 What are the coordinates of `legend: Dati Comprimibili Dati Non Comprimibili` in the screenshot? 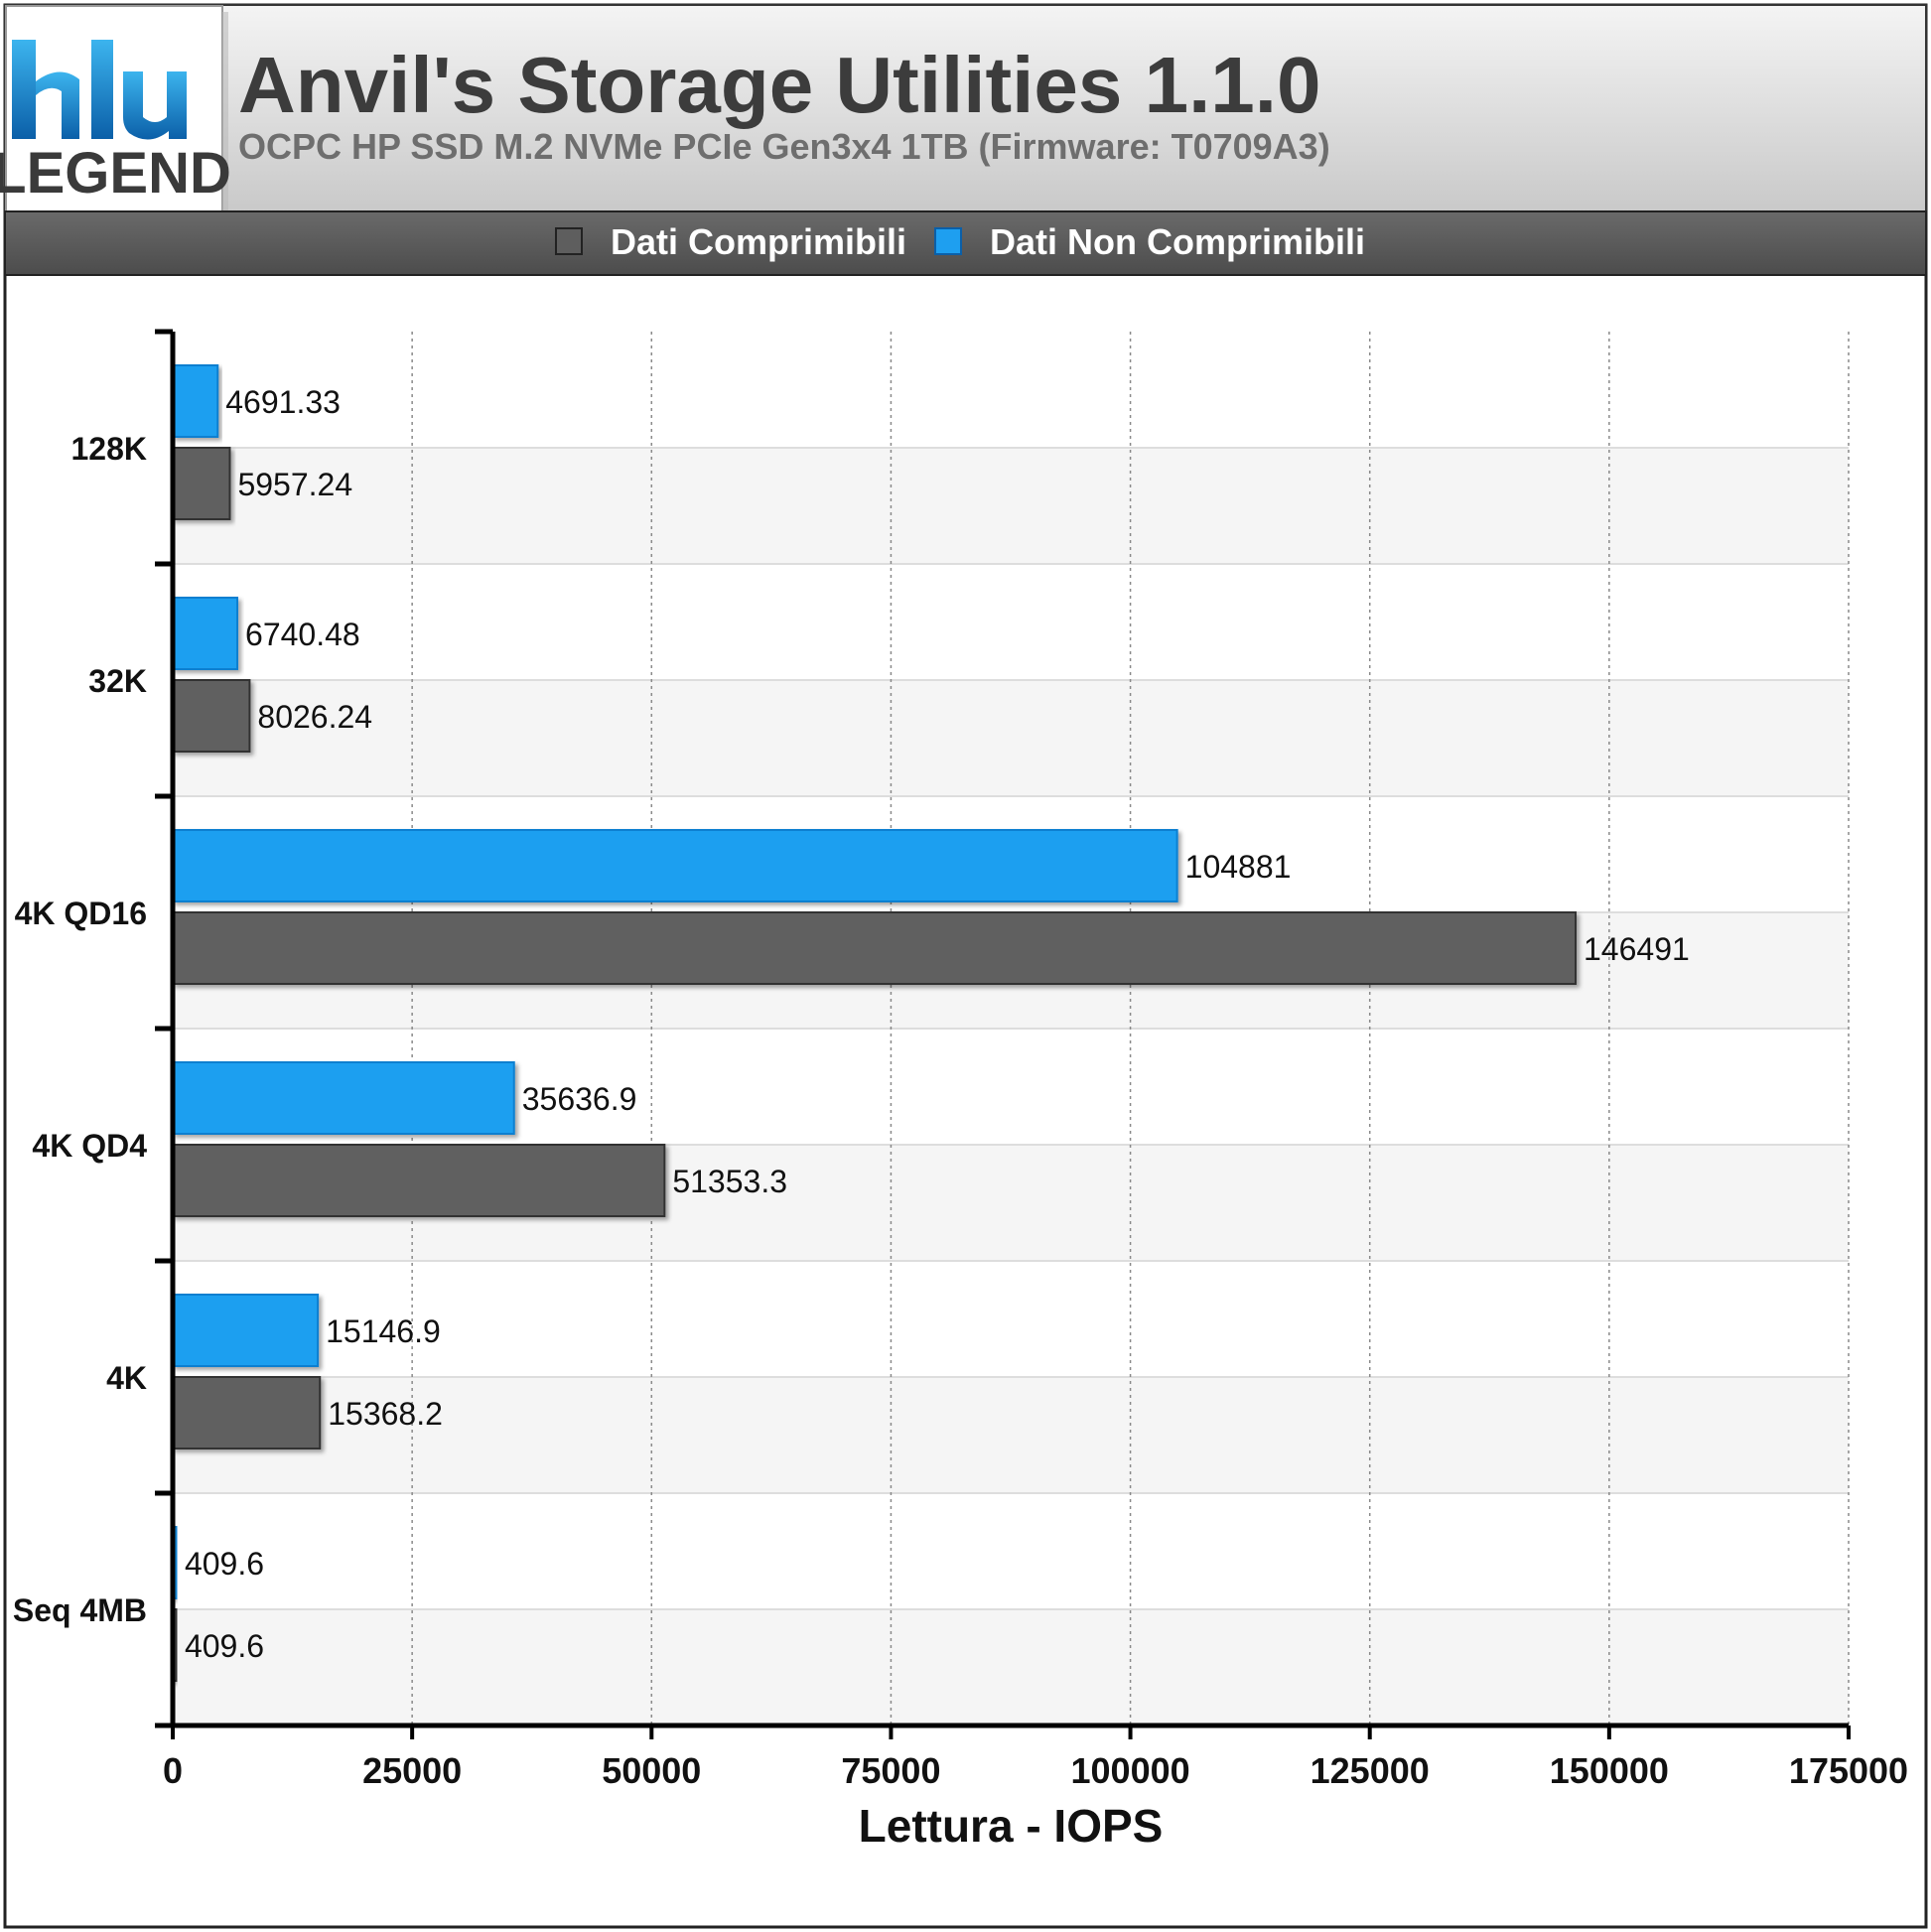 It's located at (960, 241).